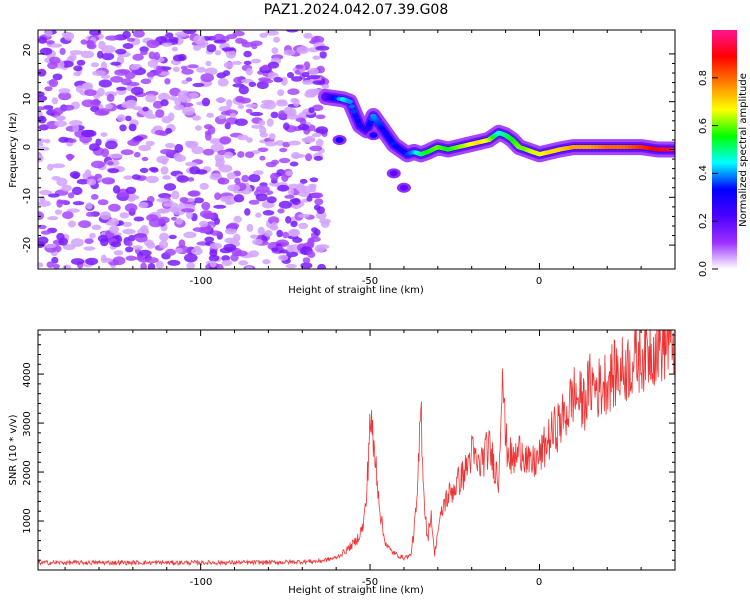 Image resolution: width=750 pixels, height=600 pixels. I want to click on x-tick-label-top-3: 0, so click(539, 281).